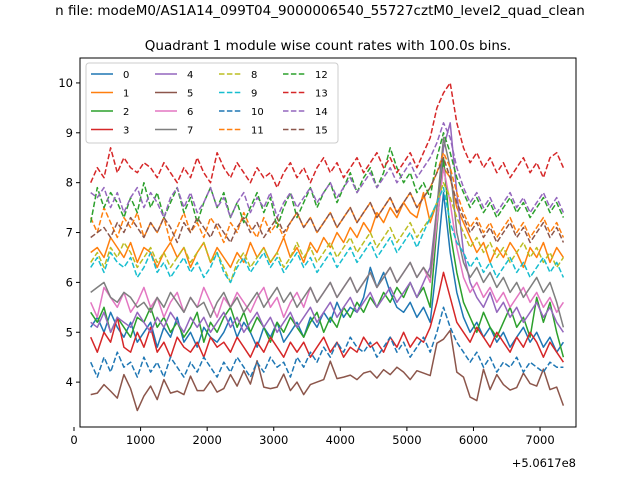  What do you see at coordinates (69, 133) in the screenshot?
I see `y-tick-label: 9` at bounding box center [69, 133].